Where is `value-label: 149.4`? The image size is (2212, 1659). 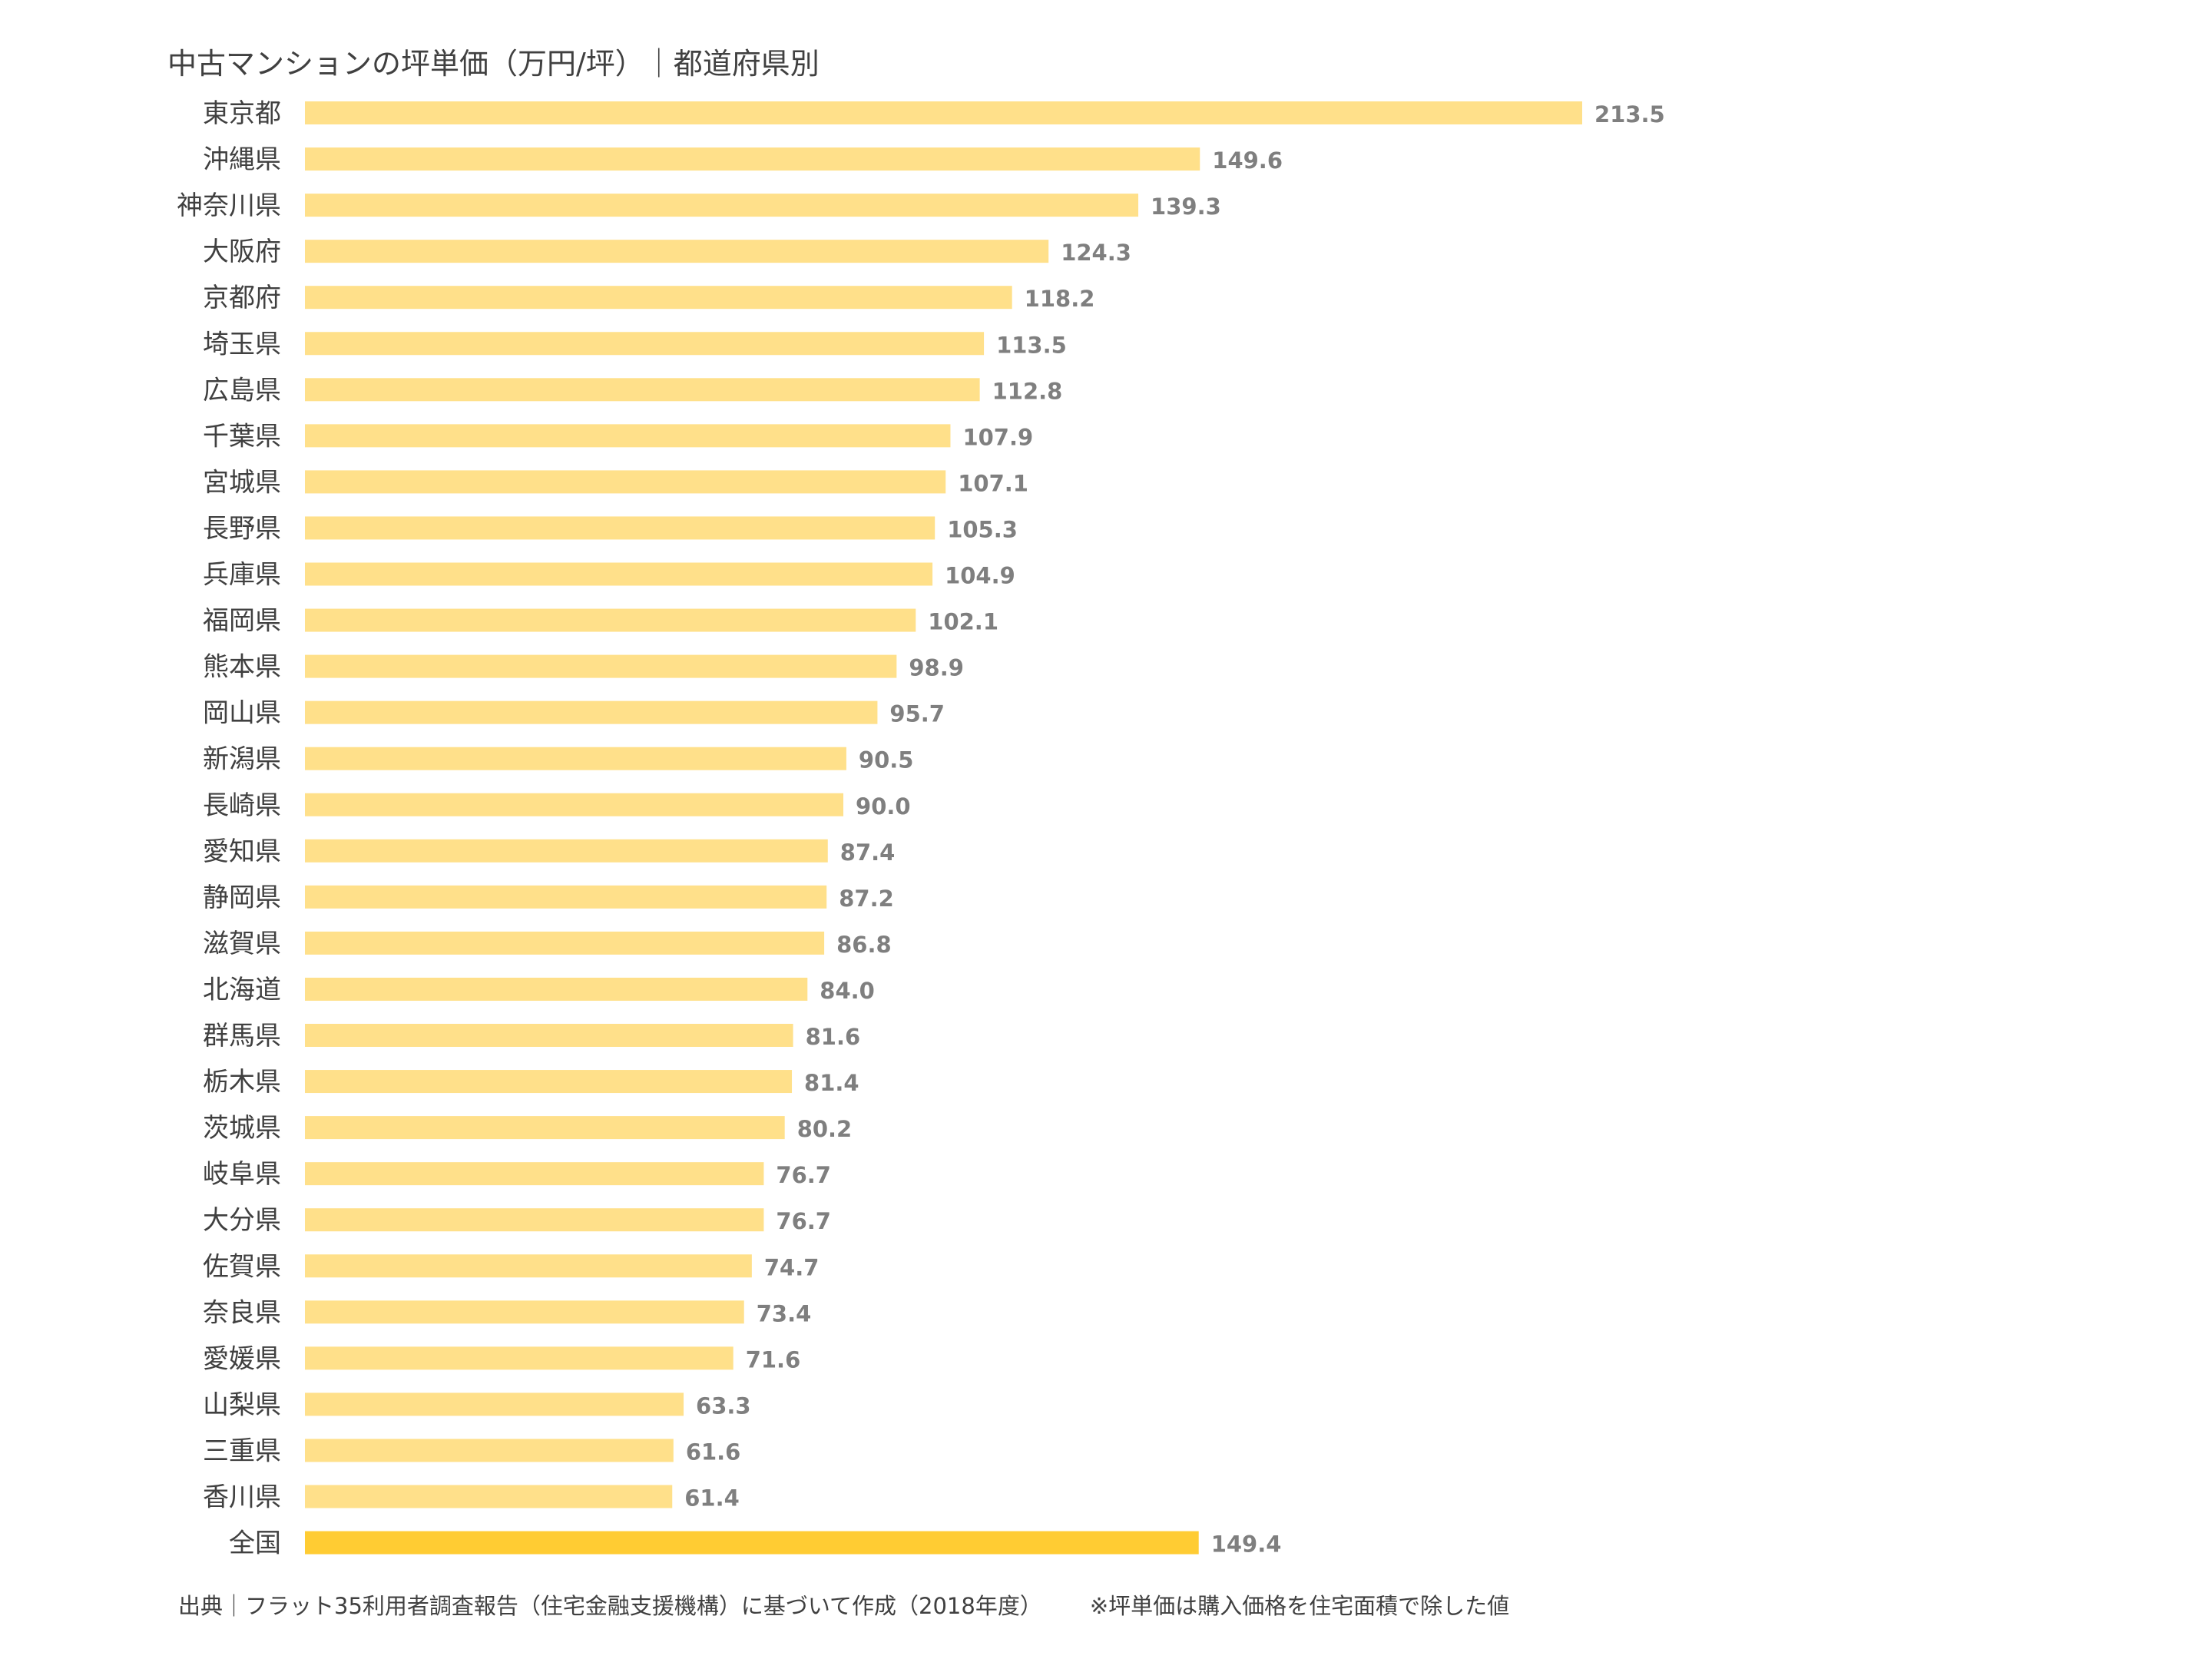 value-label: 149.4 is located at coordinates (1247, 1545).